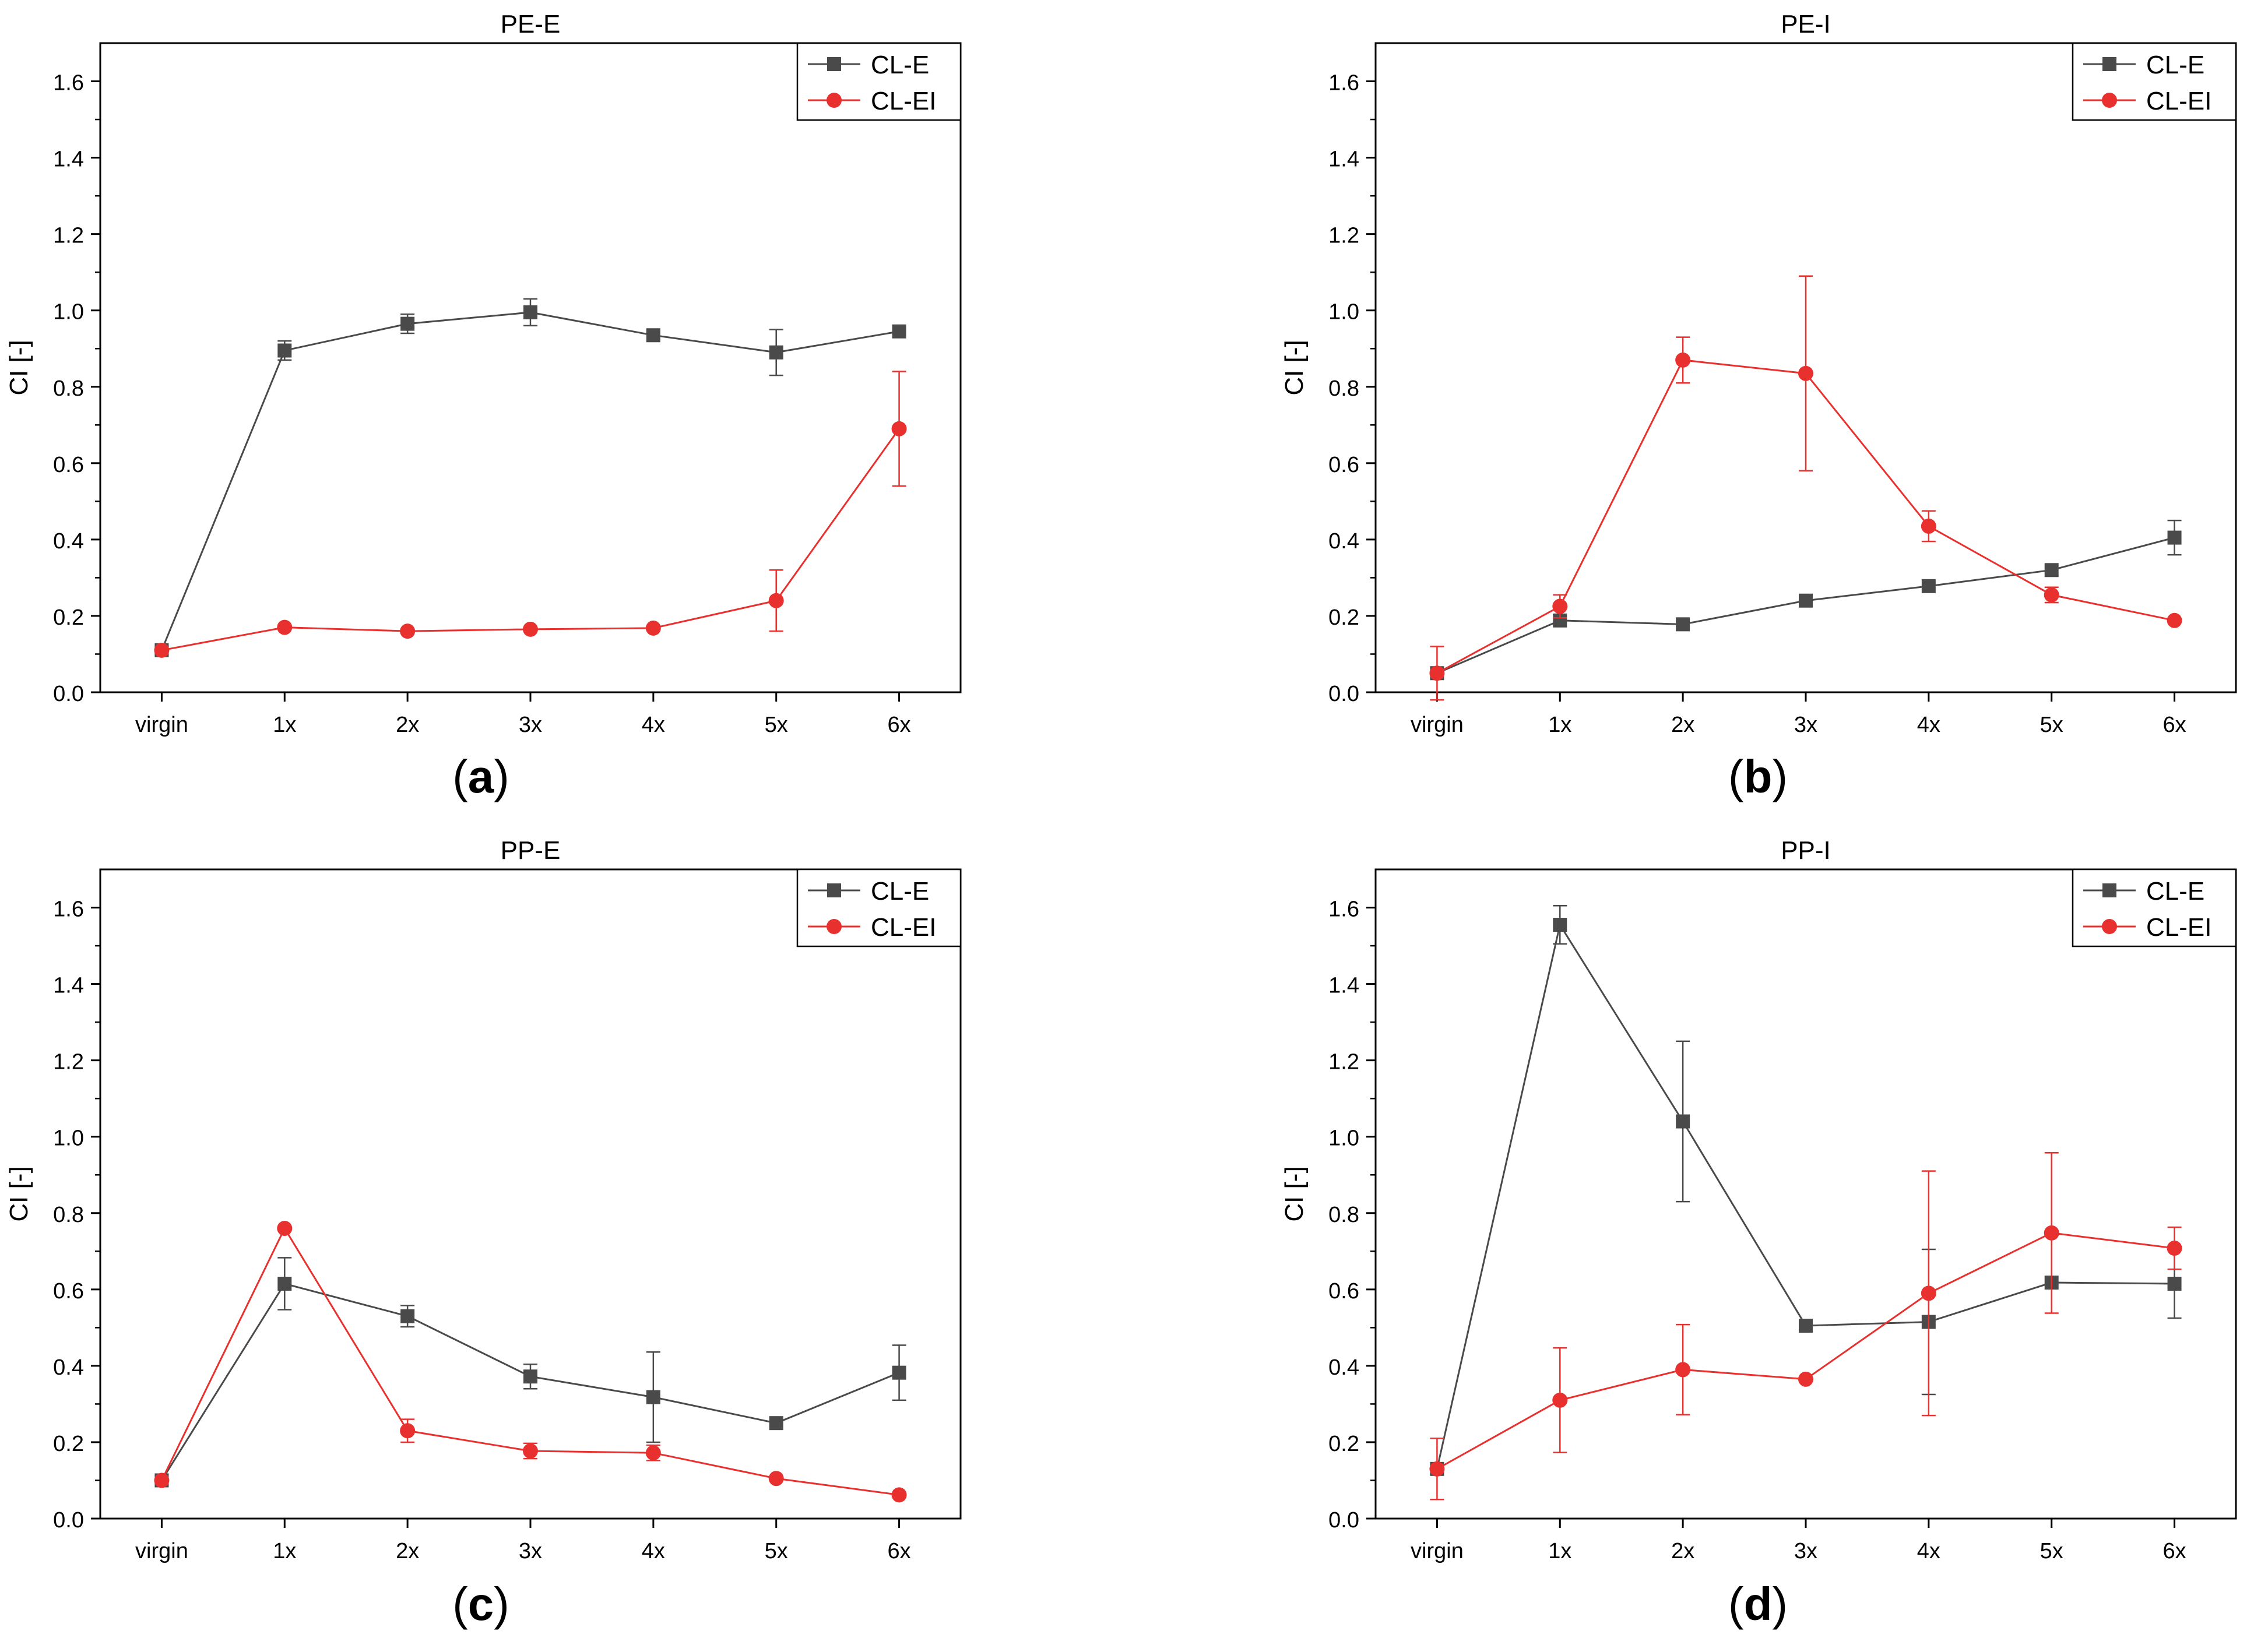  Describe the element at coordinates (1758, 1604) in the screenshot. I see `panel-caption: (d)` at that location.